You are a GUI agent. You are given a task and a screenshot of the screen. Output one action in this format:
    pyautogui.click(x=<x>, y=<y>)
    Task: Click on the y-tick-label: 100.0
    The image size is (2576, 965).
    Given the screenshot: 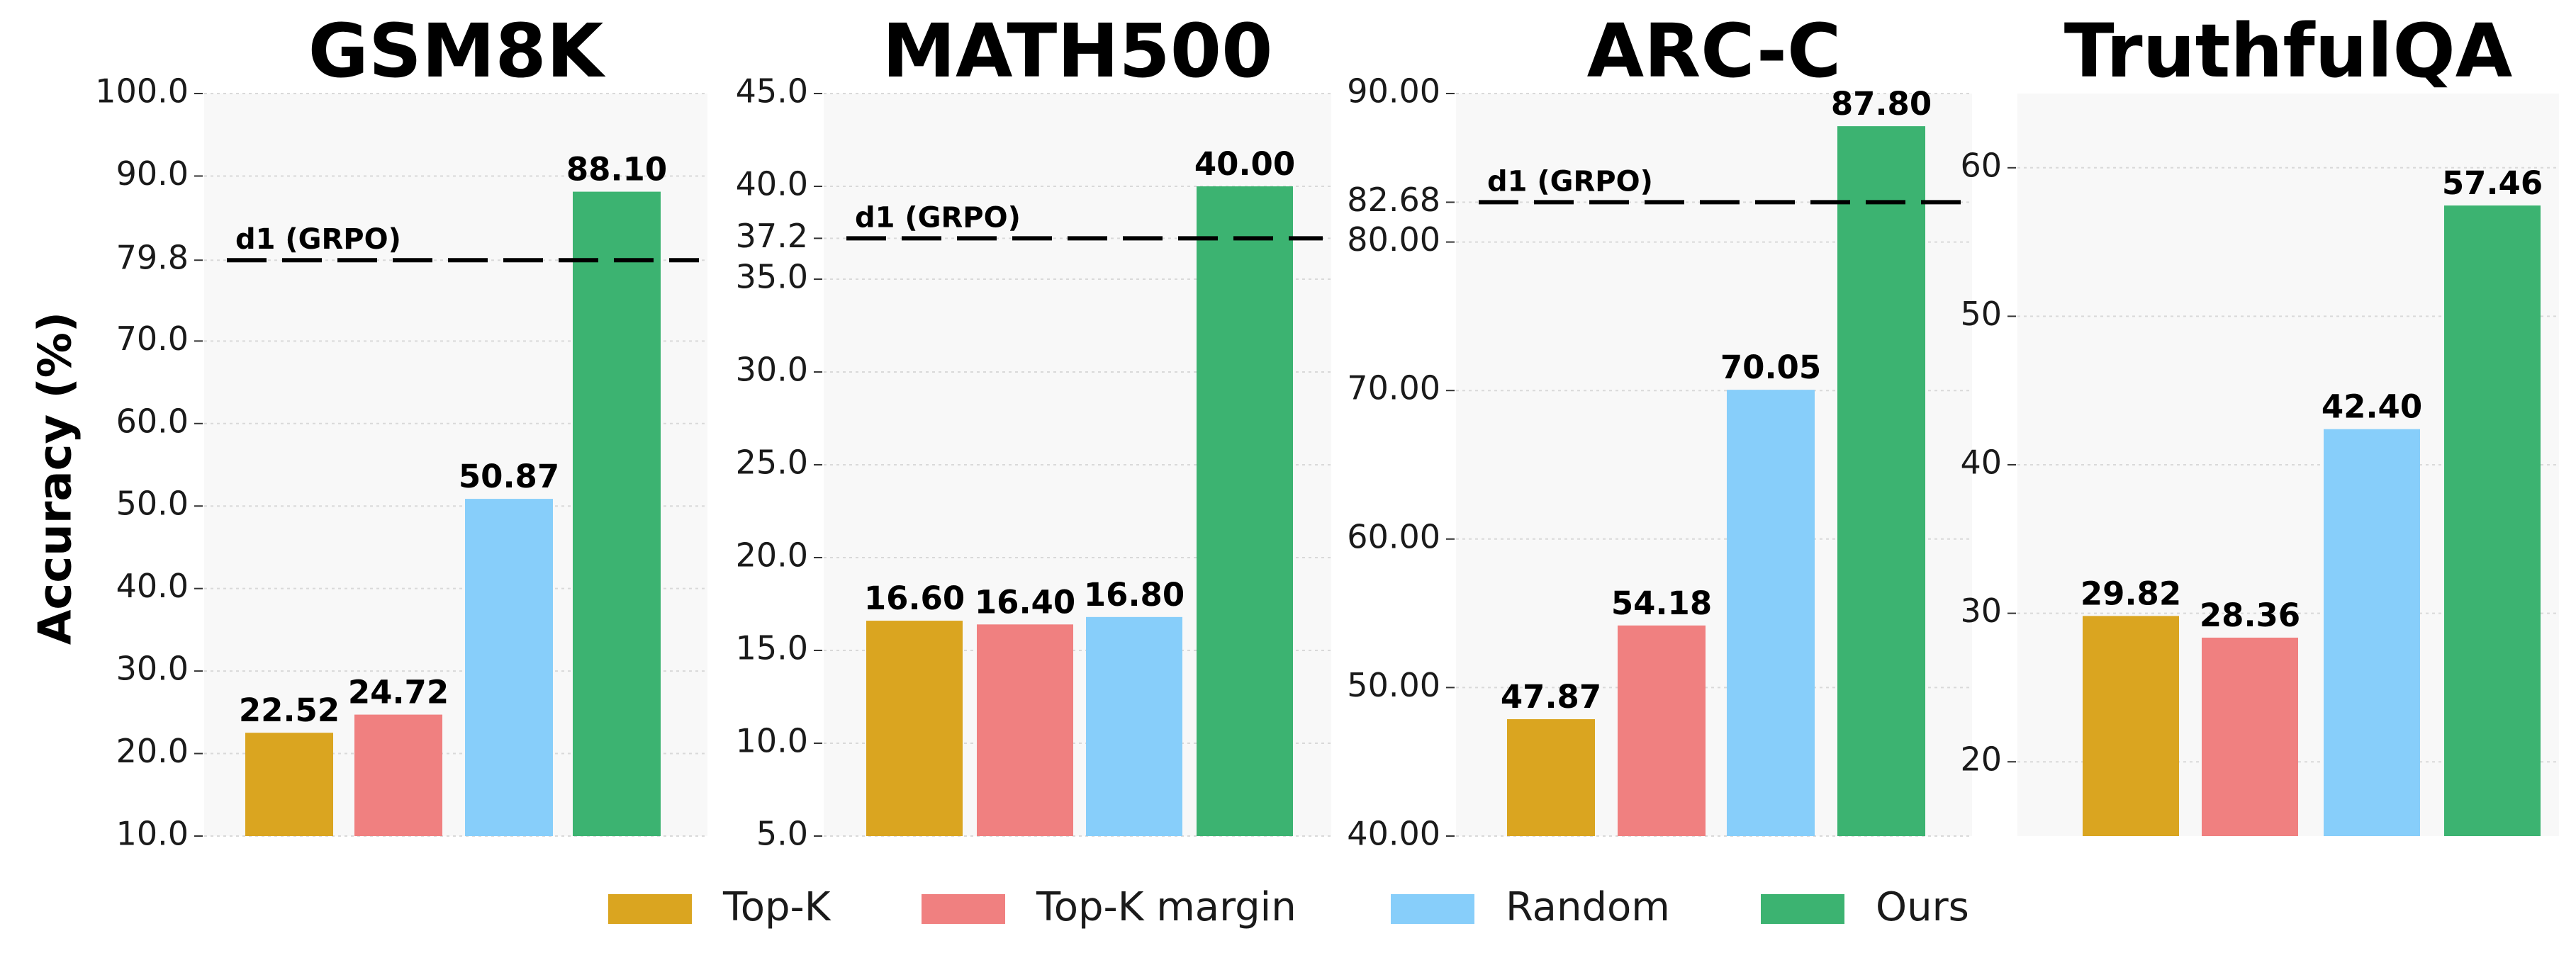 What is the action you would take?
    pyautogui.click(x=142, y=91)
    